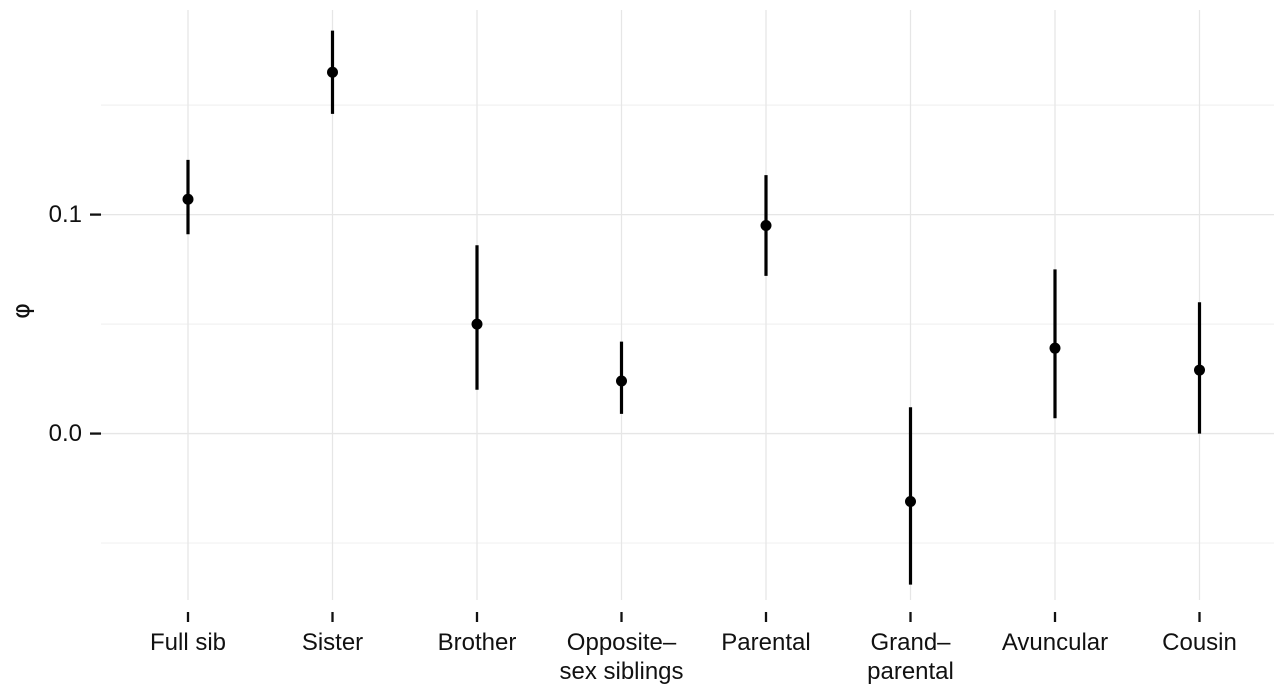  I want to click on x-tick-label-line: Full sib, so click(188, 642).